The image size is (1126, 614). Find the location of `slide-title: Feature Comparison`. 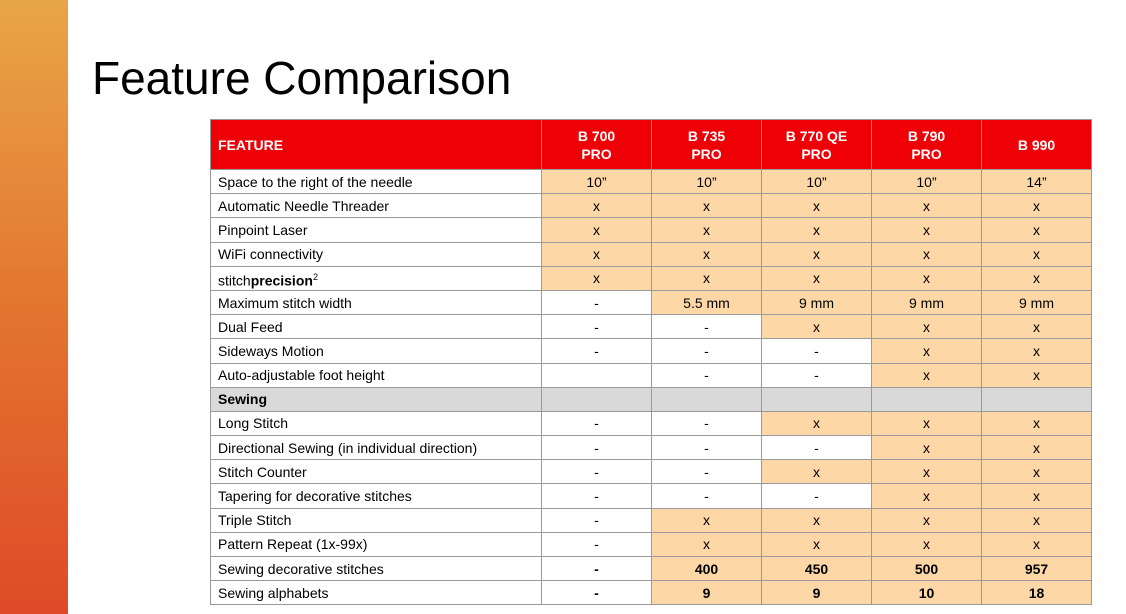

slide-title: Feature Comparison is located at coordinates (302, 78).